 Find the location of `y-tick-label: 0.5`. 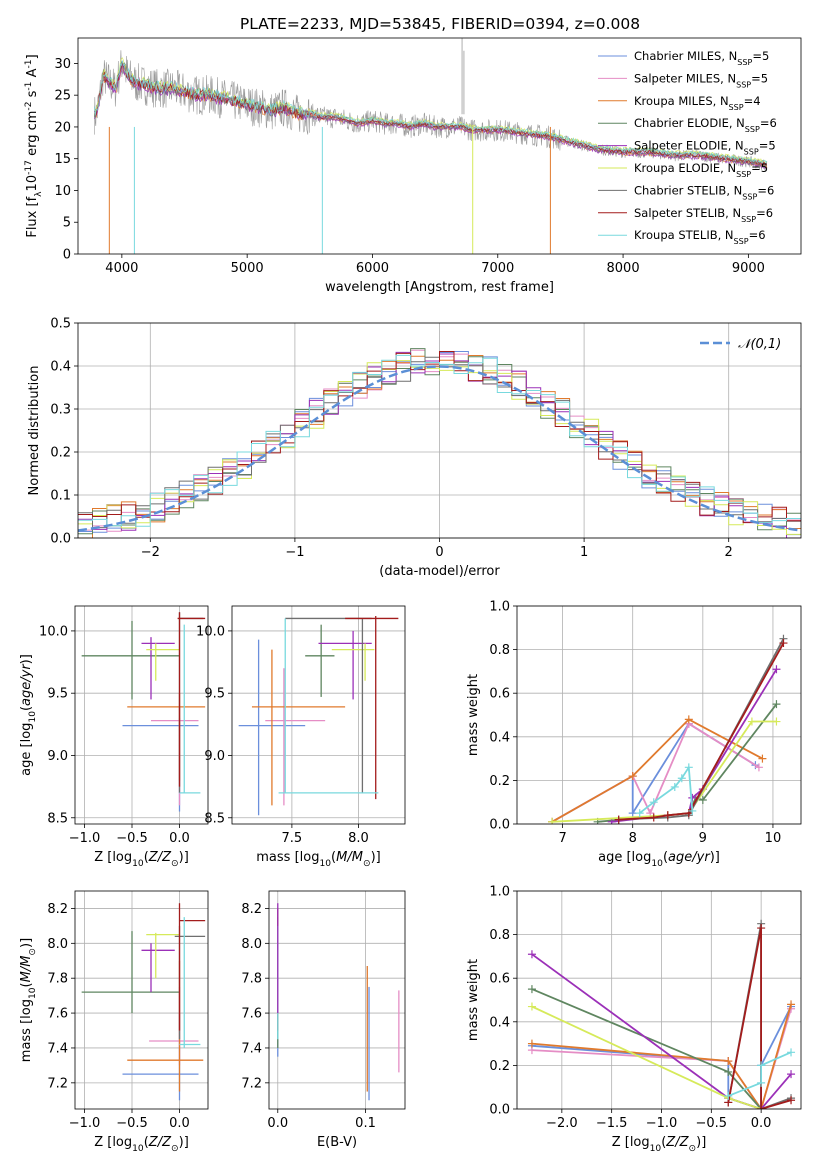

y-tick-label: 0.5 is located at coordinates (60, 324).